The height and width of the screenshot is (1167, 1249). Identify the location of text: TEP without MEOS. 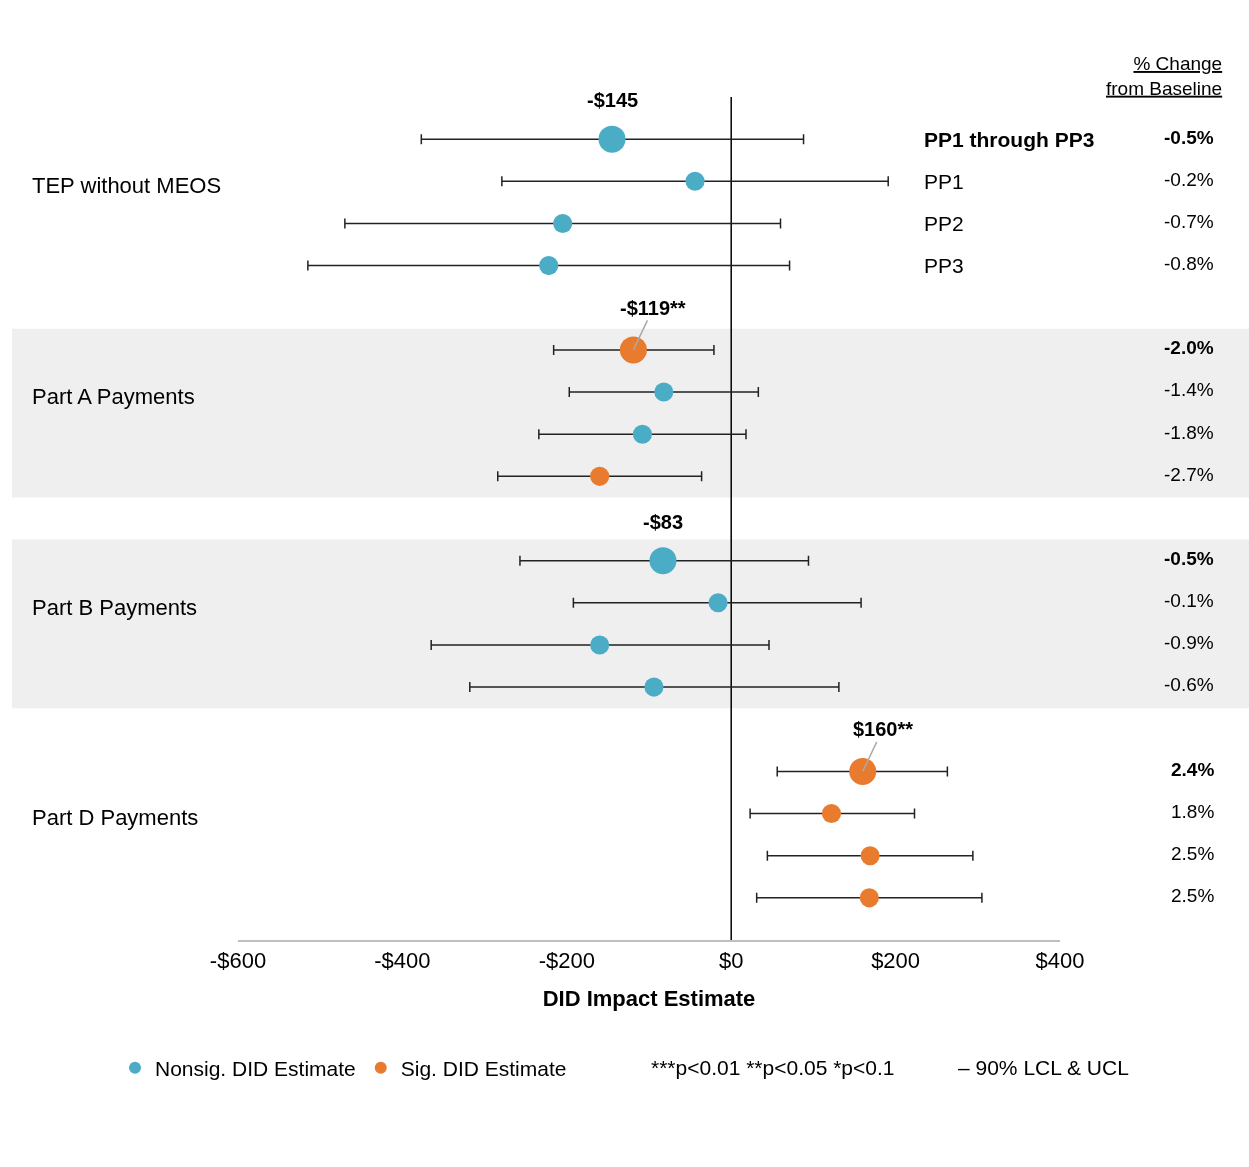
(127, 185).